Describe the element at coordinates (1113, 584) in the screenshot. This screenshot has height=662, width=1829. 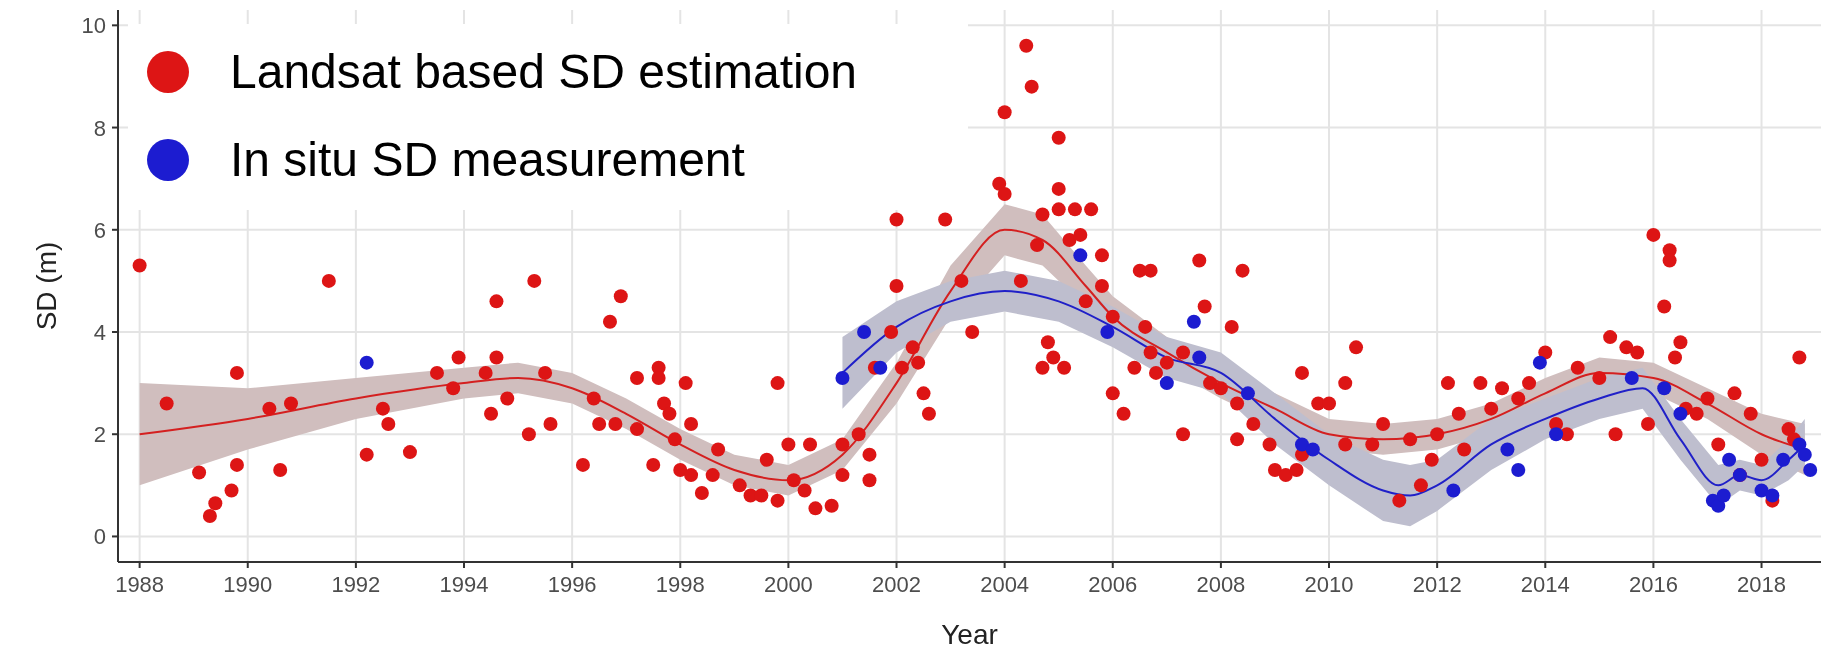
I see `x-tick-label: 2006` at that location.